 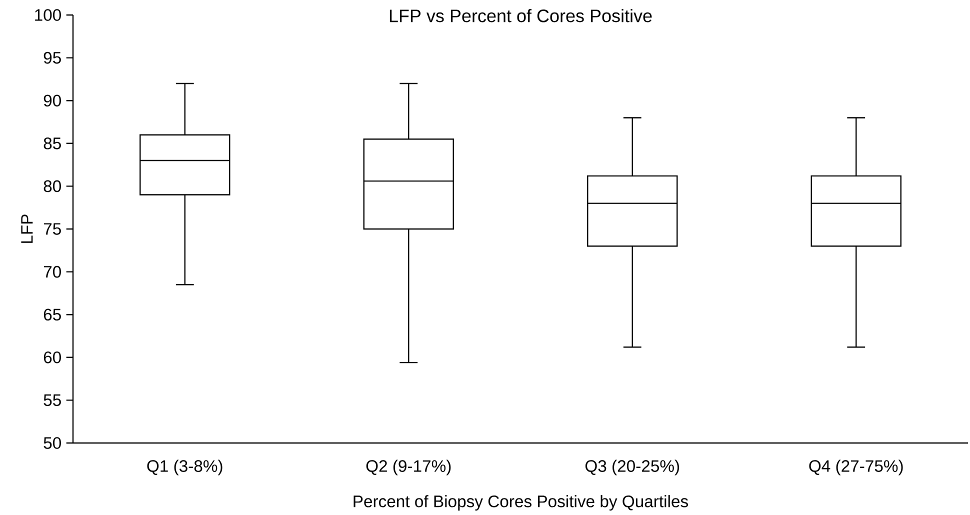 I want to click on y-tick-label: 75, so click(x=52, y=229).